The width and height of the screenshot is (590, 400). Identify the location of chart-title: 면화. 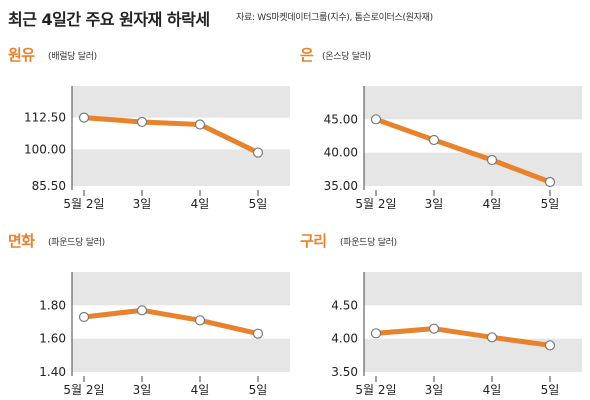
(21, 241).